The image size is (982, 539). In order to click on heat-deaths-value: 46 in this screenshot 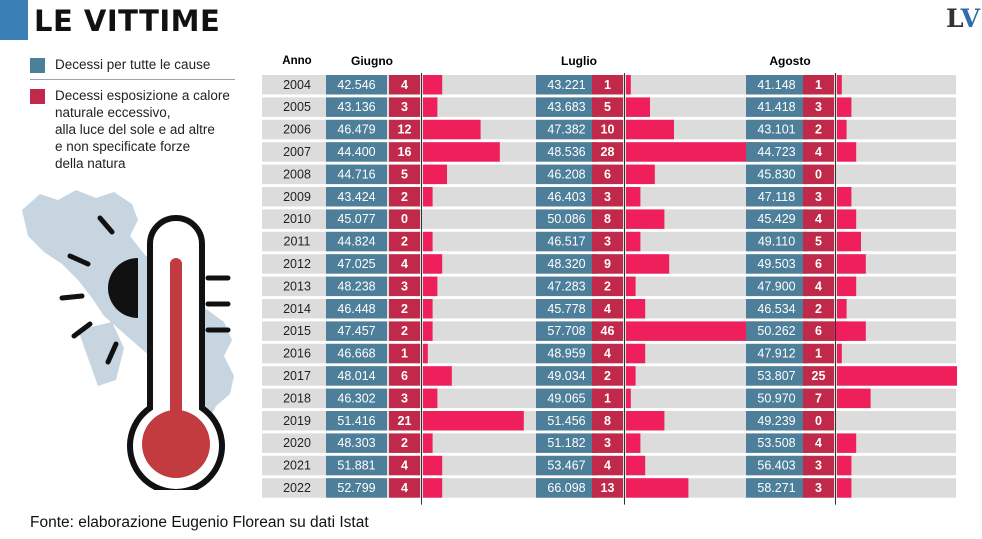, I will do `click(608, 331)`.